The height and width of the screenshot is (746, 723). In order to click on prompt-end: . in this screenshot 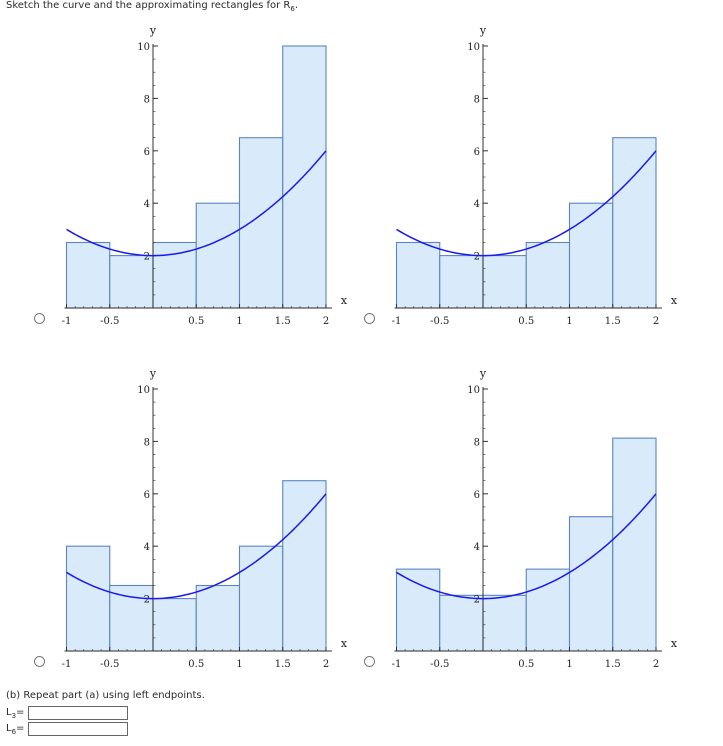, I will do `click(296, 5)`.